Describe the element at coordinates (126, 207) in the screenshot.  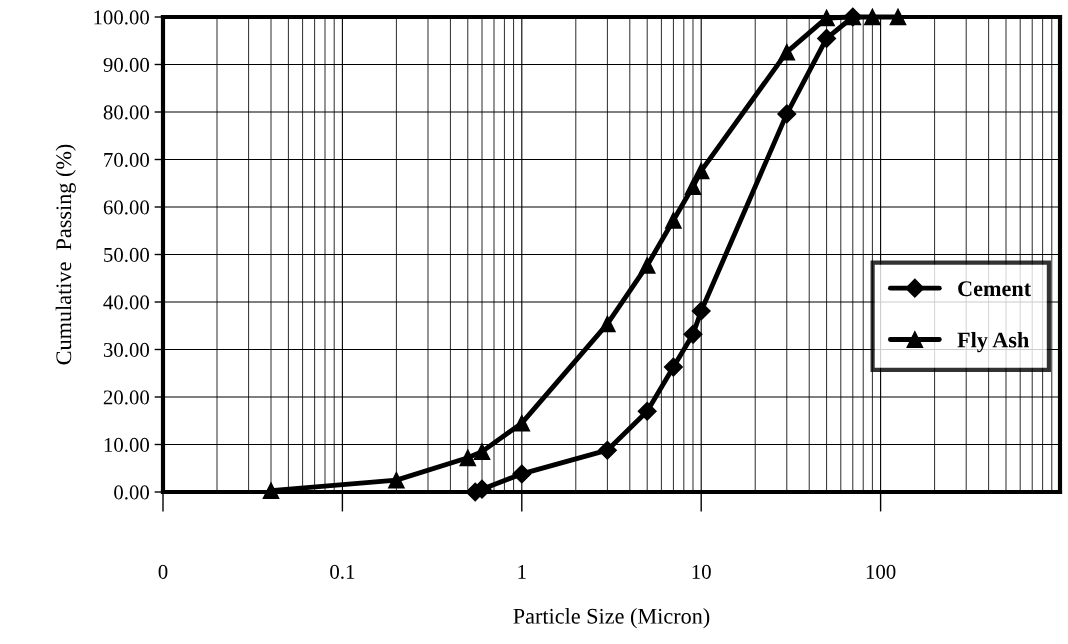
I see `y-tick-label: 60.00` at that location.